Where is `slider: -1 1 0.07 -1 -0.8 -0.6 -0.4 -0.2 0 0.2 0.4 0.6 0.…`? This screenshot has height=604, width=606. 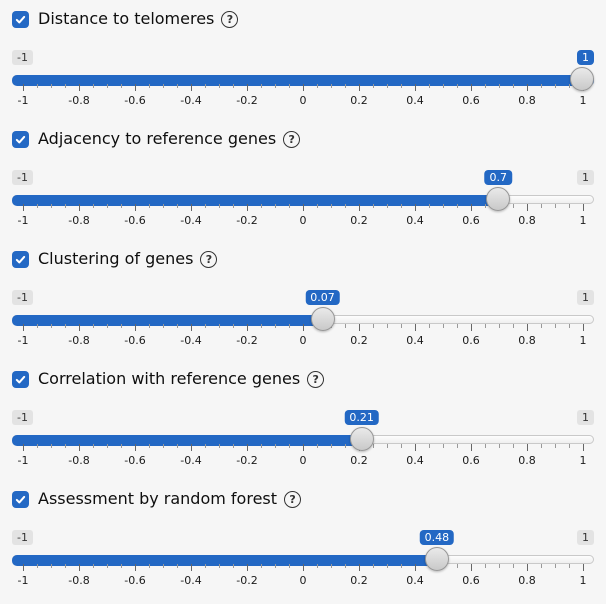
slider: -1 1 0.07 -1 -0.8 -0.6 -0.4 -0.2 0 0.2 0.4 0.6 0.… is located at coordinates (303, 323).